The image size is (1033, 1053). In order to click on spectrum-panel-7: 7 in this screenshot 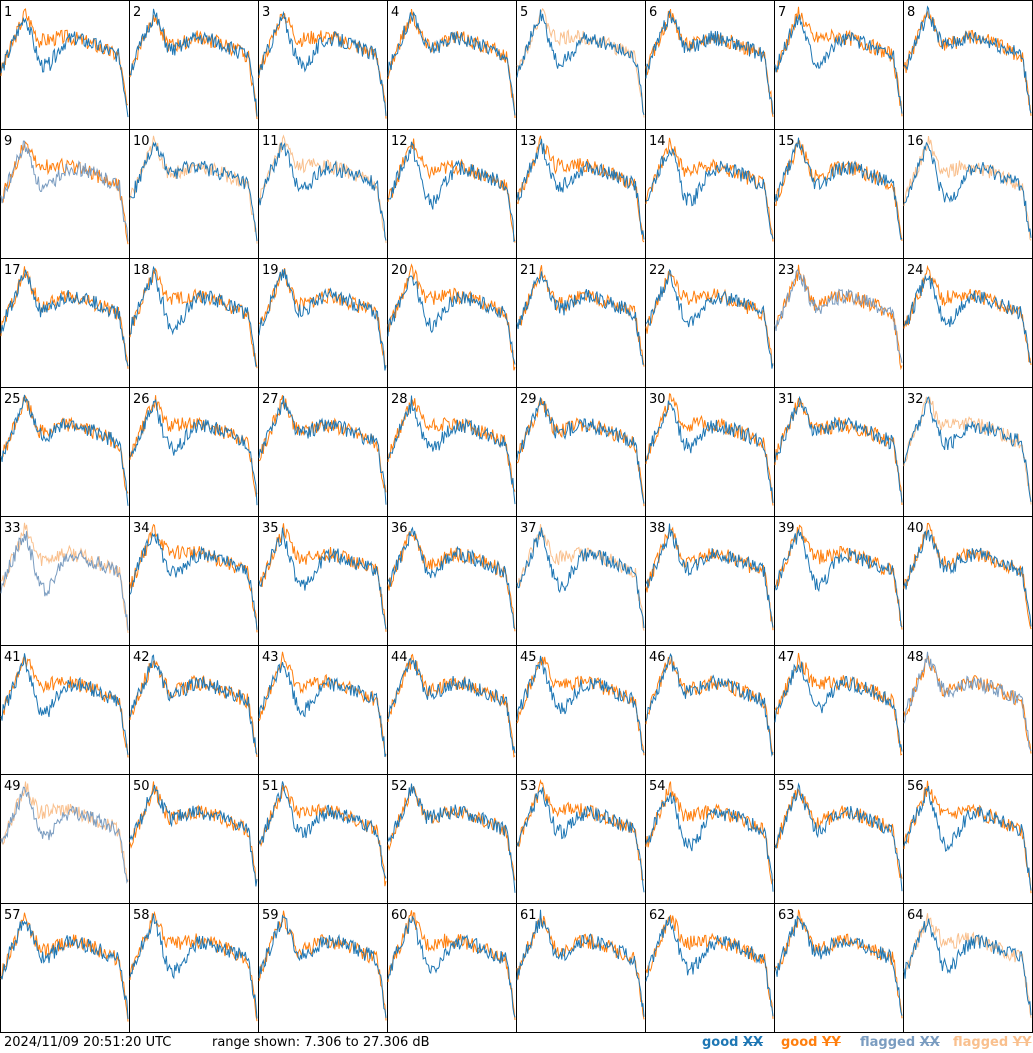, I will do `click(839, 65)`.